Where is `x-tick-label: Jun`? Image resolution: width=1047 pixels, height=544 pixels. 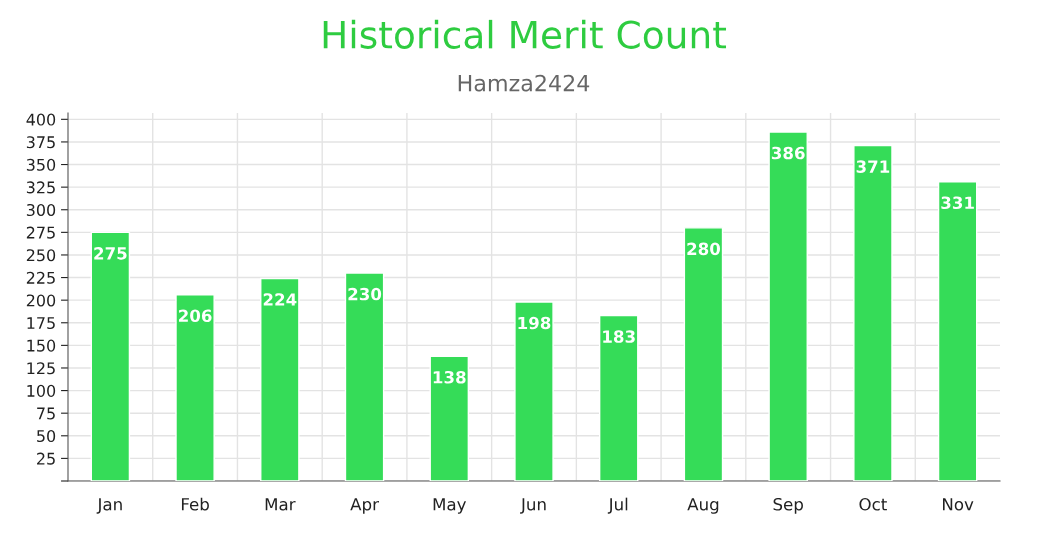 x-tick-label: Jun is located at coordinates (533, 506).